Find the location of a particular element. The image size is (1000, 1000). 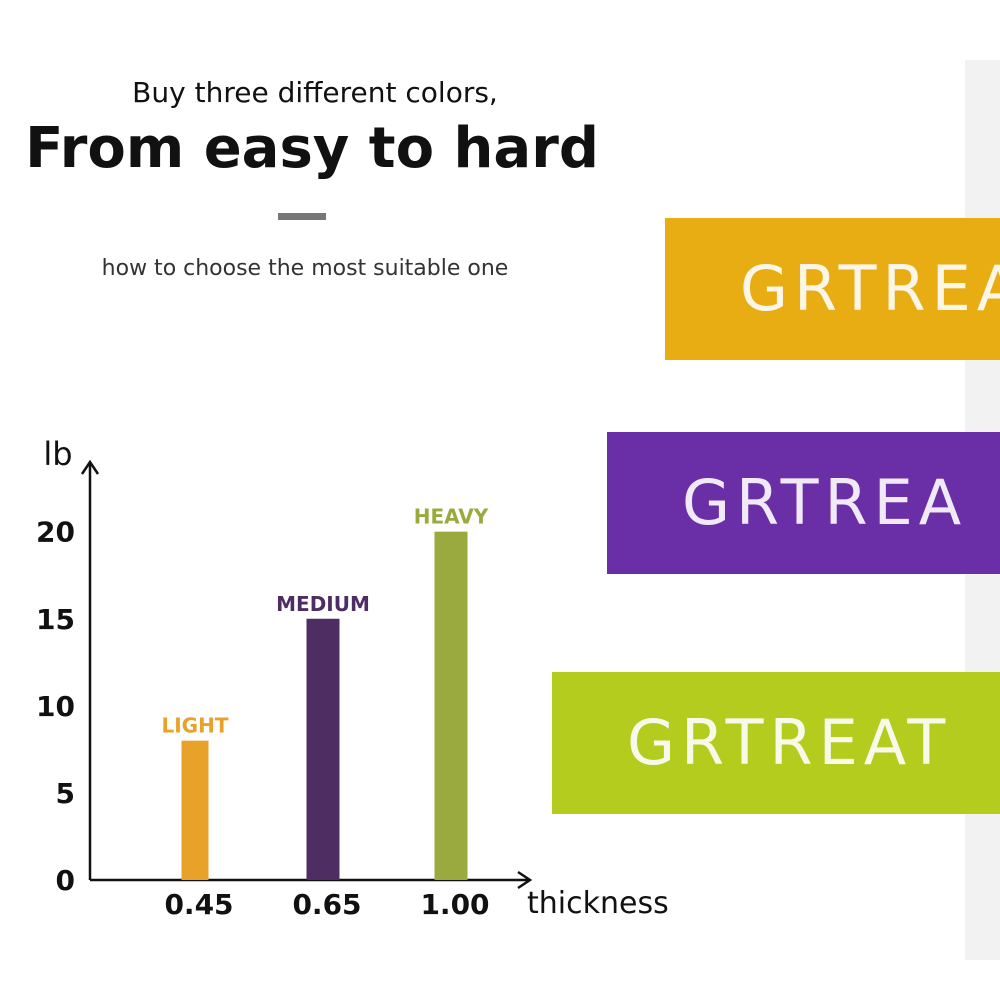

band-label: GRTREAT is located at coordinates (789, 742).